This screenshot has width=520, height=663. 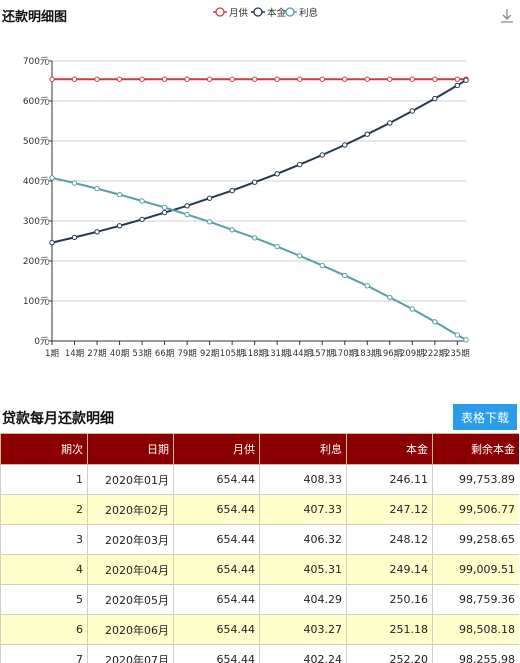 What do you see at coordinates (41, 342) in the screenshot?
I see `y-tick-label: 0元` at bounding box center [41, 342].